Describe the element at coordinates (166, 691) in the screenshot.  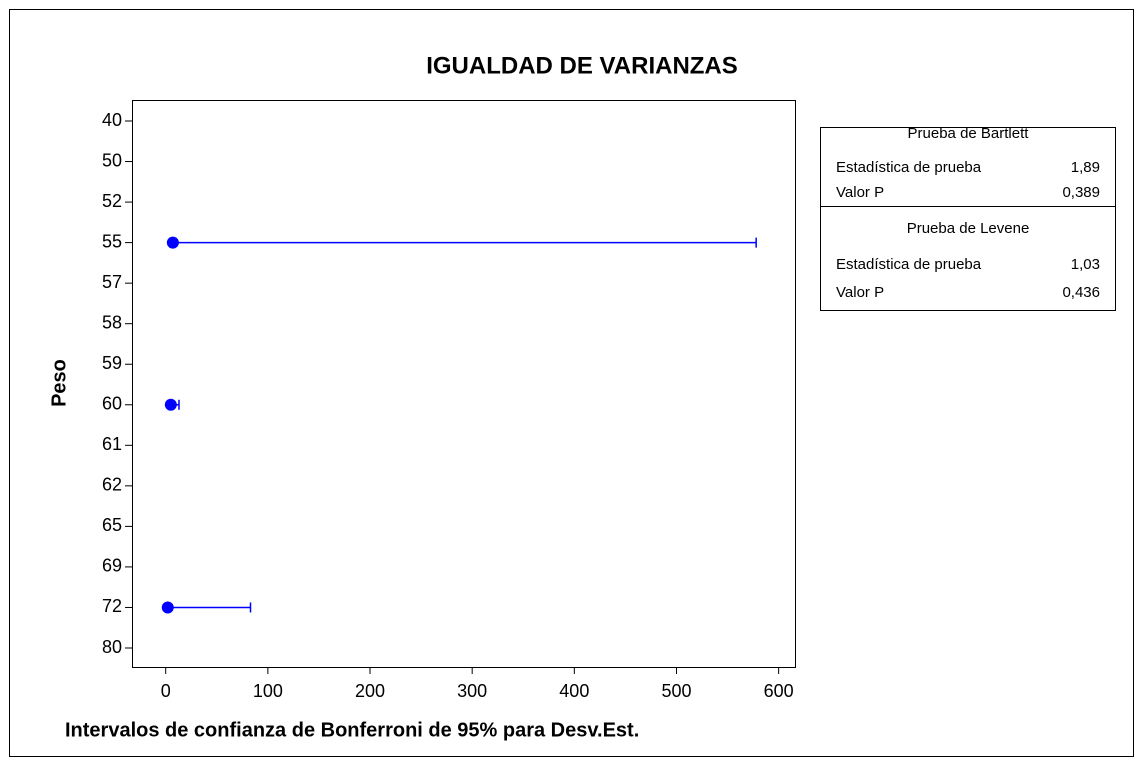
I see `x-tick-label: 0` at that location.